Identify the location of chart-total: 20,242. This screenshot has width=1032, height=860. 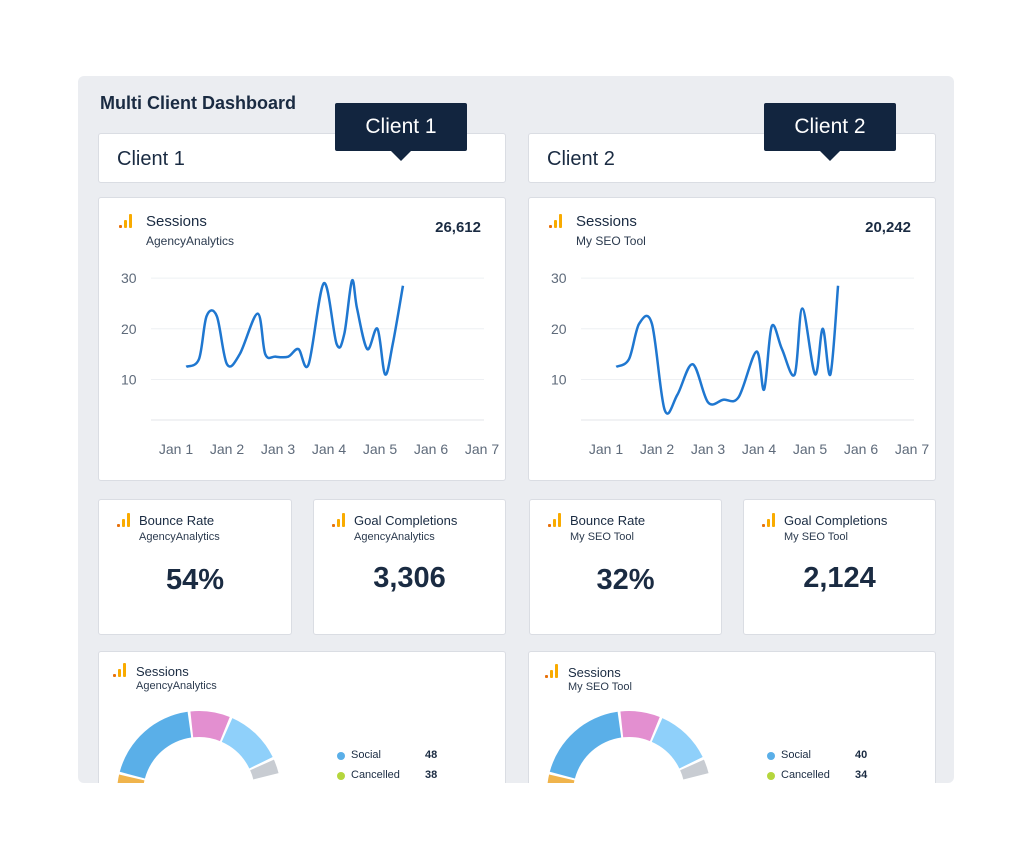
(888, 227).